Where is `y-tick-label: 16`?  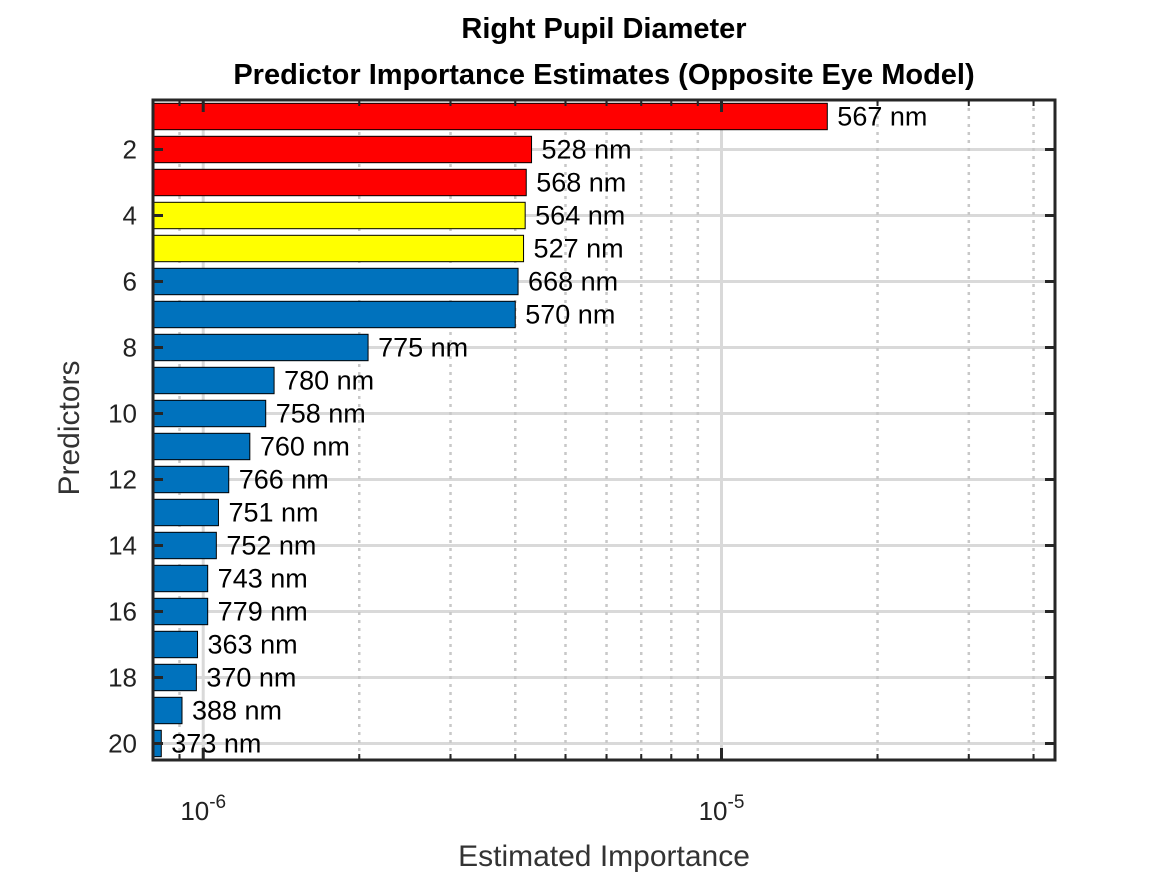 y-tick-label: 16 is located at coordinates (122, 612).